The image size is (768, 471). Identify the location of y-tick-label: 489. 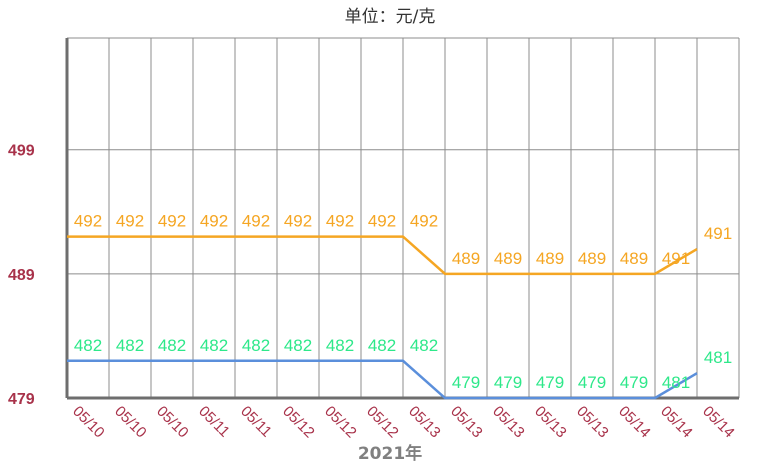
(21, 275).